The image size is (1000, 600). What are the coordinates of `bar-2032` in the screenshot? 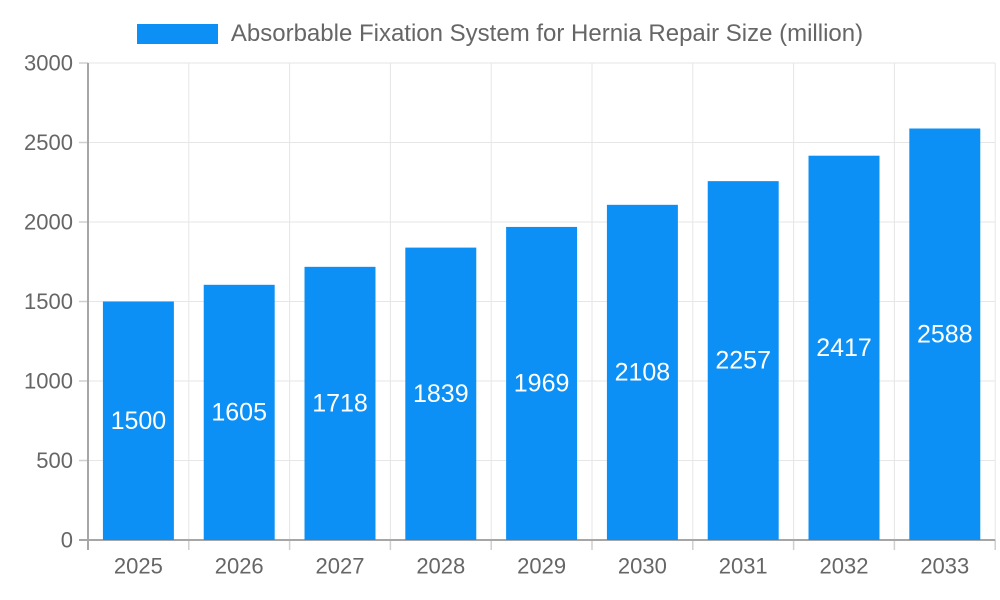 It's located at (844, 347).